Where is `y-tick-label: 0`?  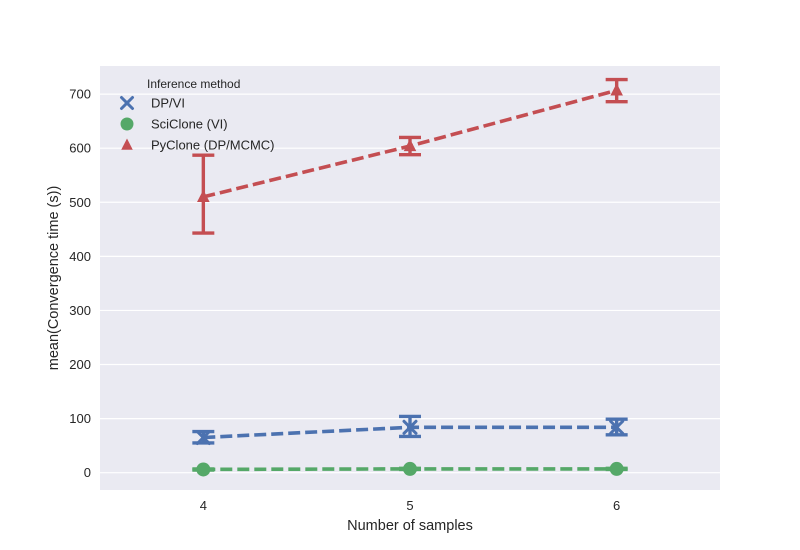 y-tick-label: 0 is located at coordinates (87, 472).